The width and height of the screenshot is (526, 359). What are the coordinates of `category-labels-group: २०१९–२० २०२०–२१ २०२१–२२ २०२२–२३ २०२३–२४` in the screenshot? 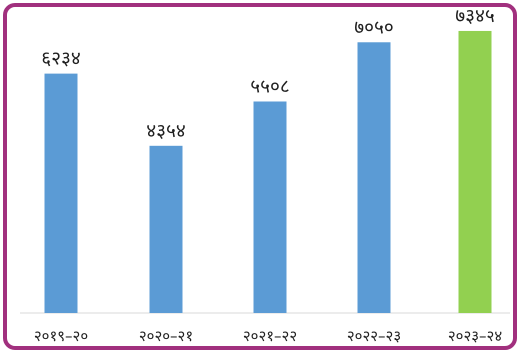 It's located at (268, 336).